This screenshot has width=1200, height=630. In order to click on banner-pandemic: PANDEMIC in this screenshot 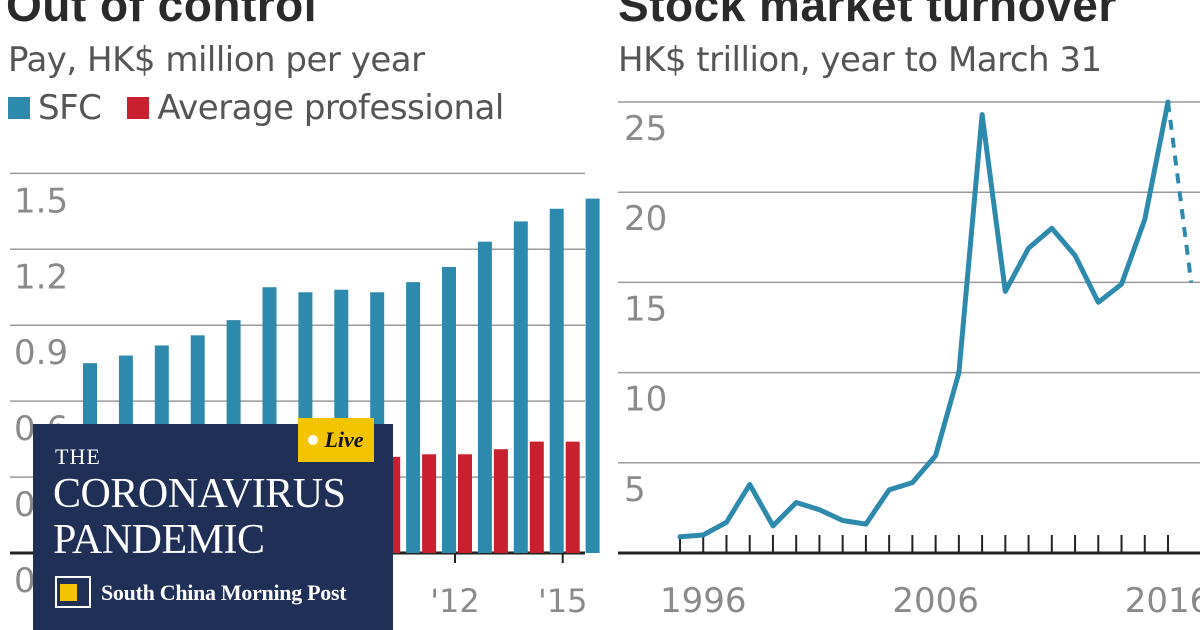, I will do `click(159, 540)`.